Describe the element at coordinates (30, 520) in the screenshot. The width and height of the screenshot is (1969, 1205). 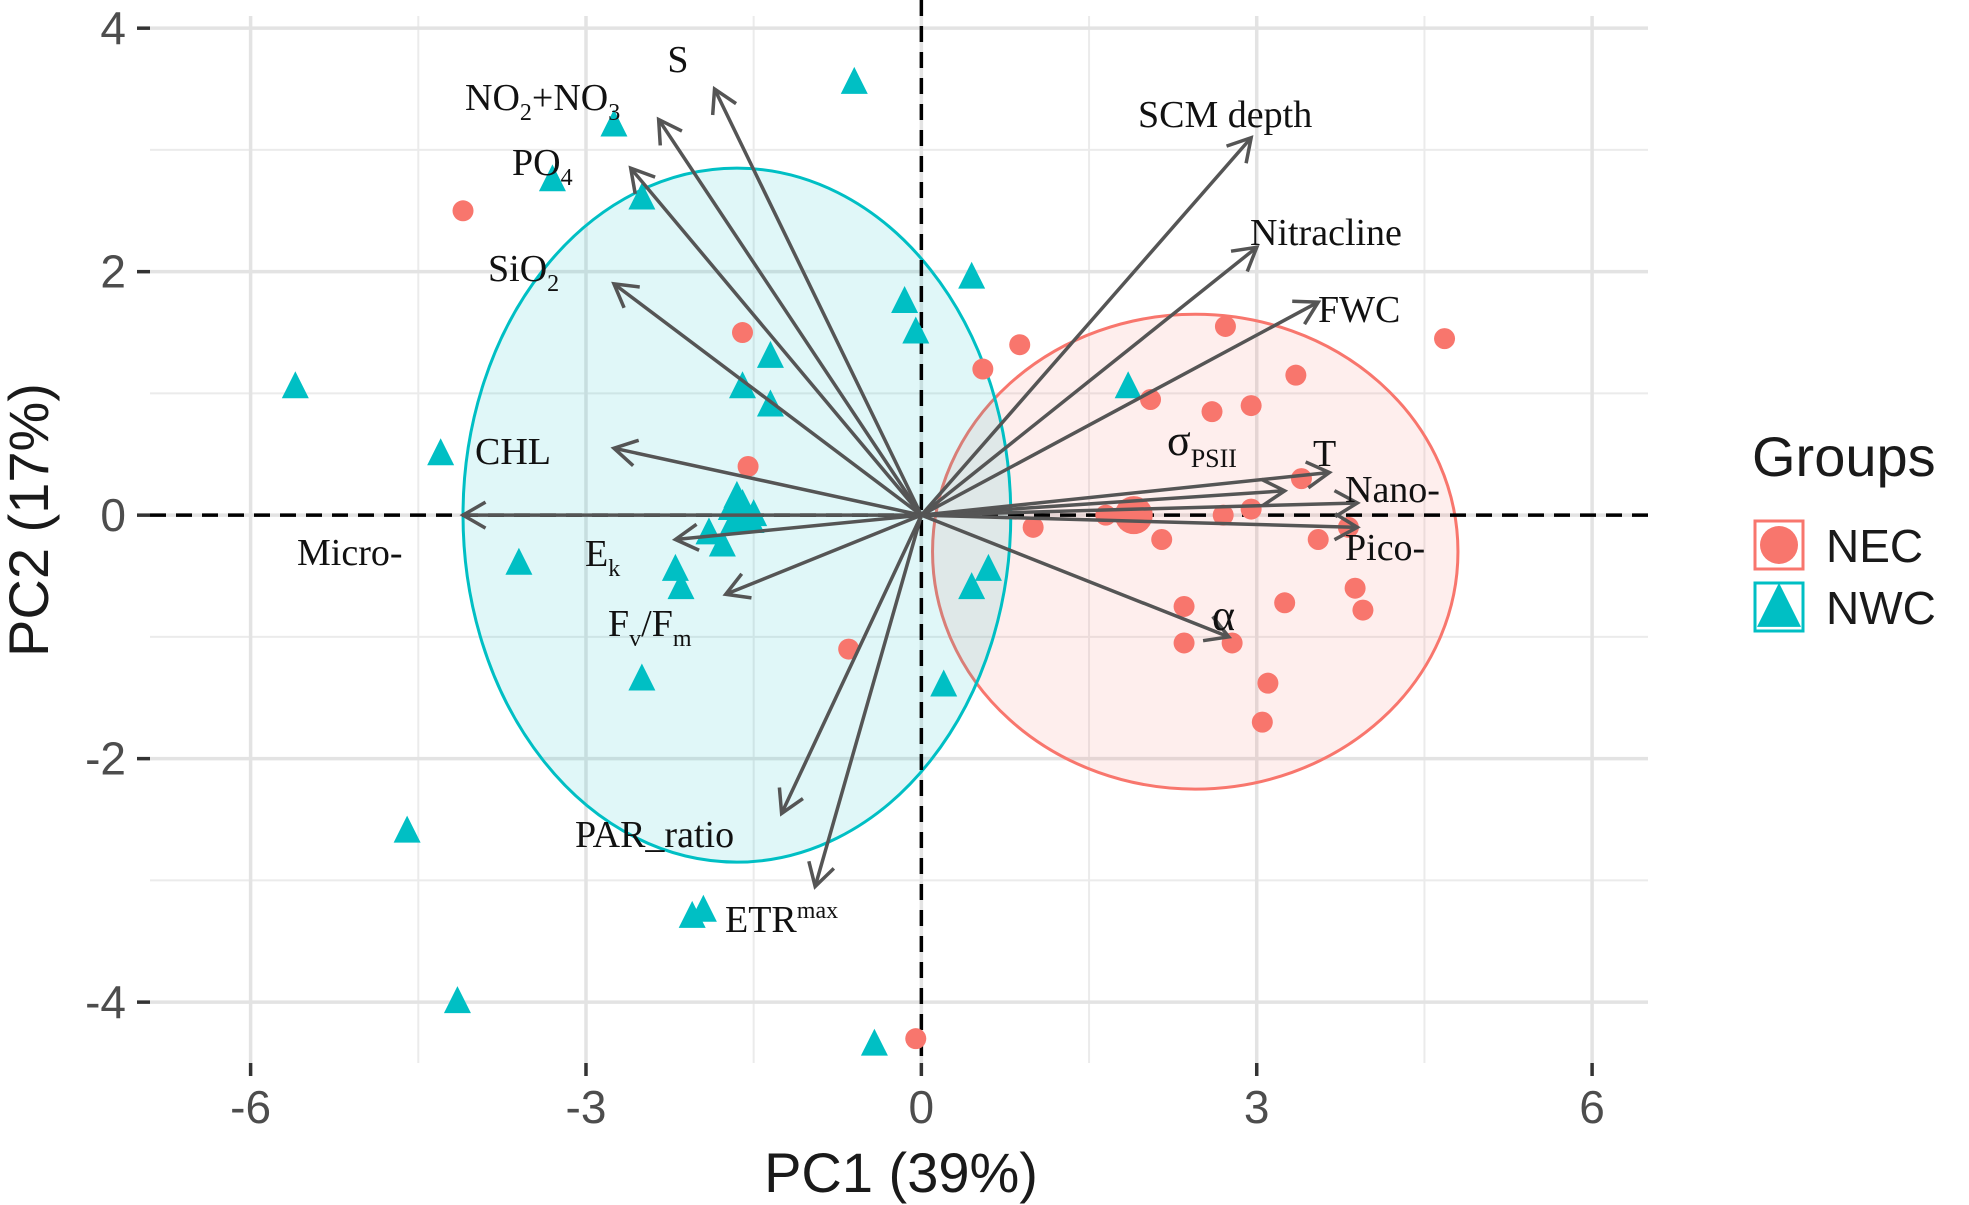
I see `y-axis-title: PC2 (17%)` at that location.